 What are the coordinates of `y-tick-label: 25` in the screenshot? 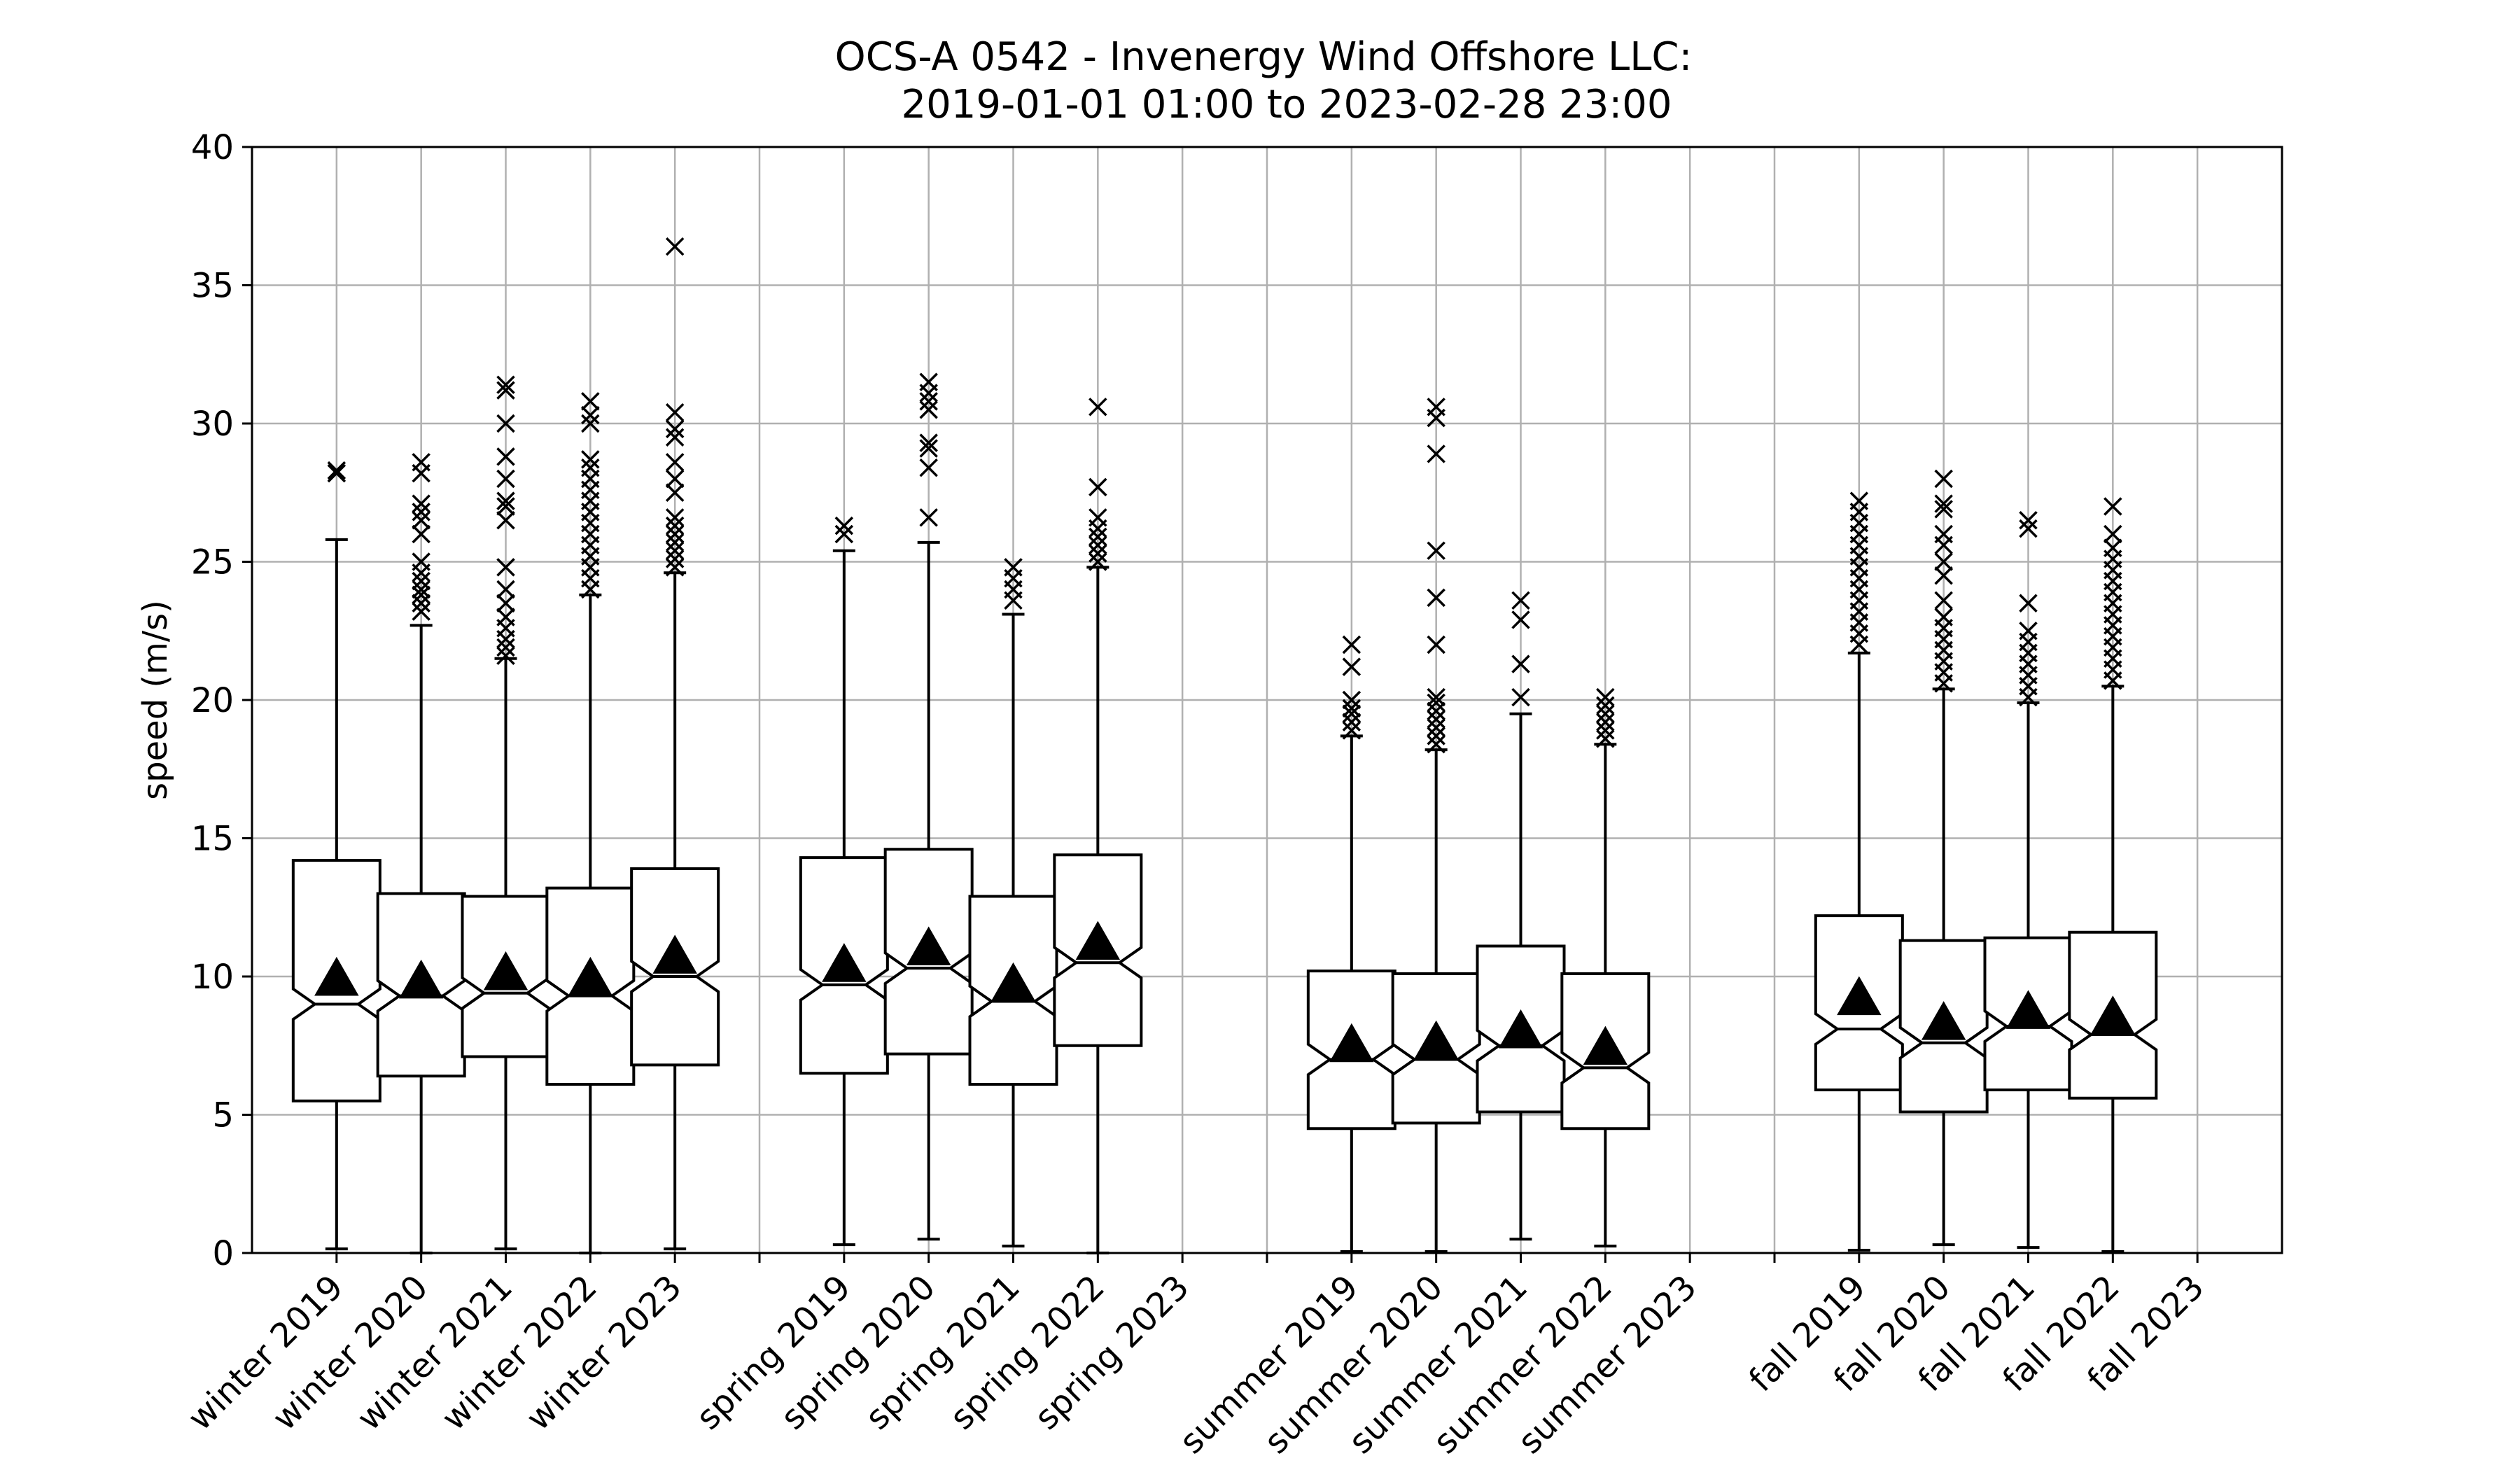 It's located at (212, 562).